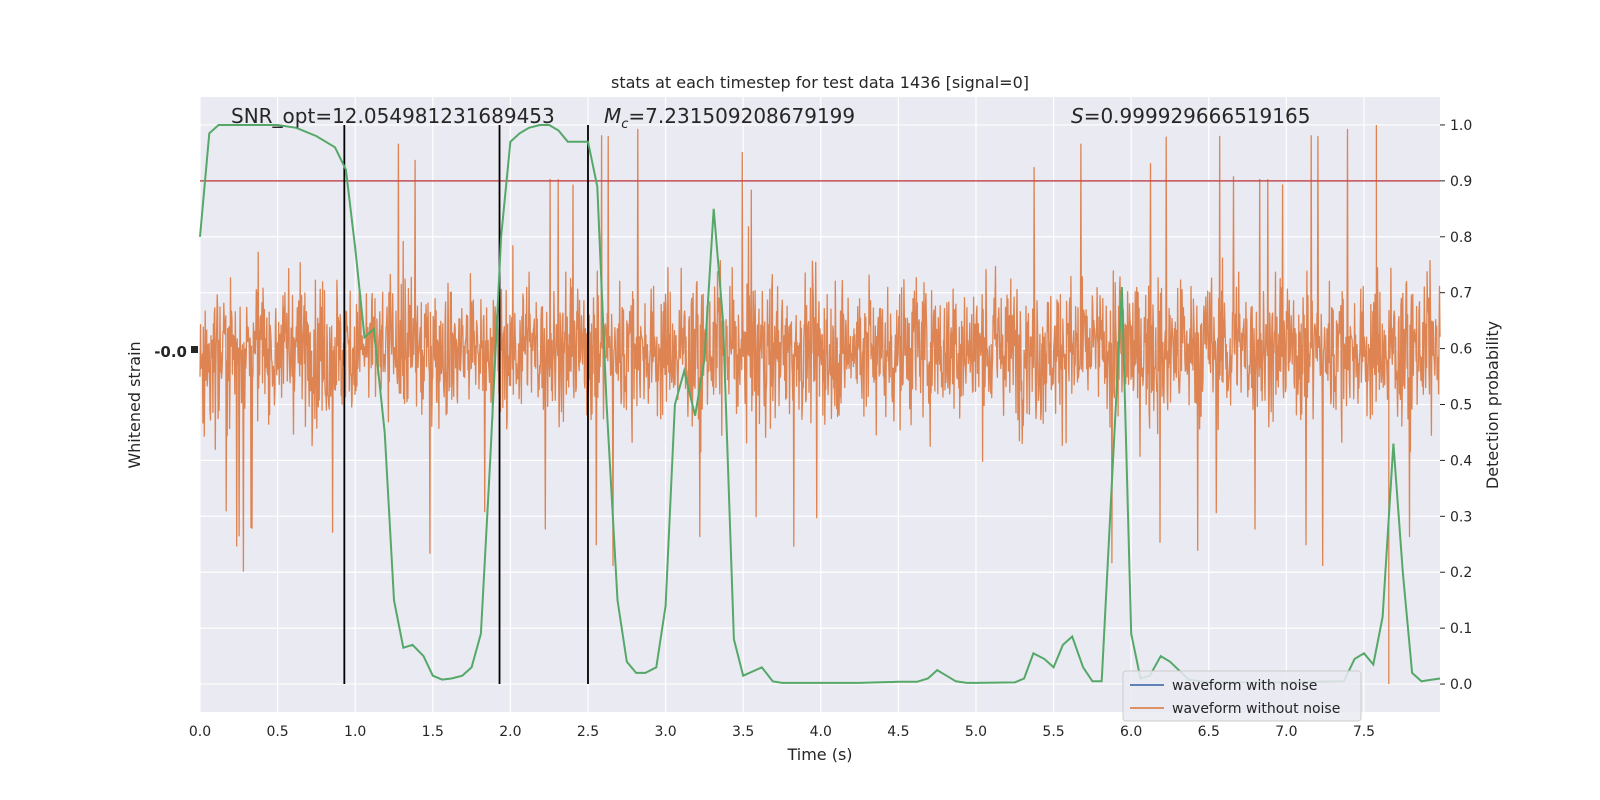 The image size is (1600, 800). I want to click on x-tick-label: 0.0, so click(200, 732).